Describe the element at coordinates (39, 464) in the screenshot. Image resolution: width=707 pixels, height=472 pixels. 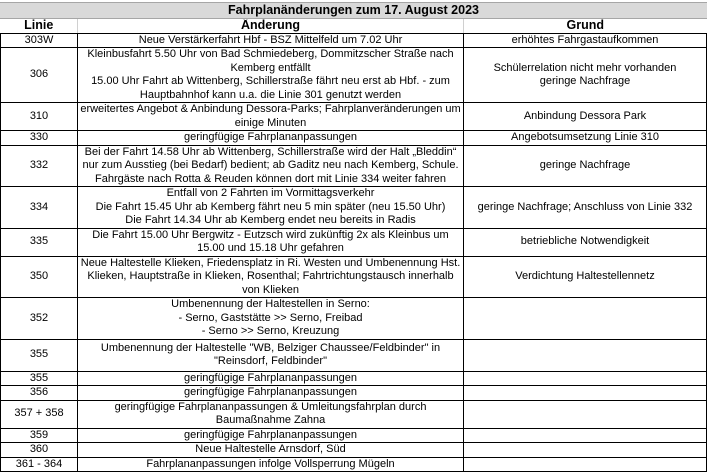
I see `cell-linie: 361 - 364` at that location.